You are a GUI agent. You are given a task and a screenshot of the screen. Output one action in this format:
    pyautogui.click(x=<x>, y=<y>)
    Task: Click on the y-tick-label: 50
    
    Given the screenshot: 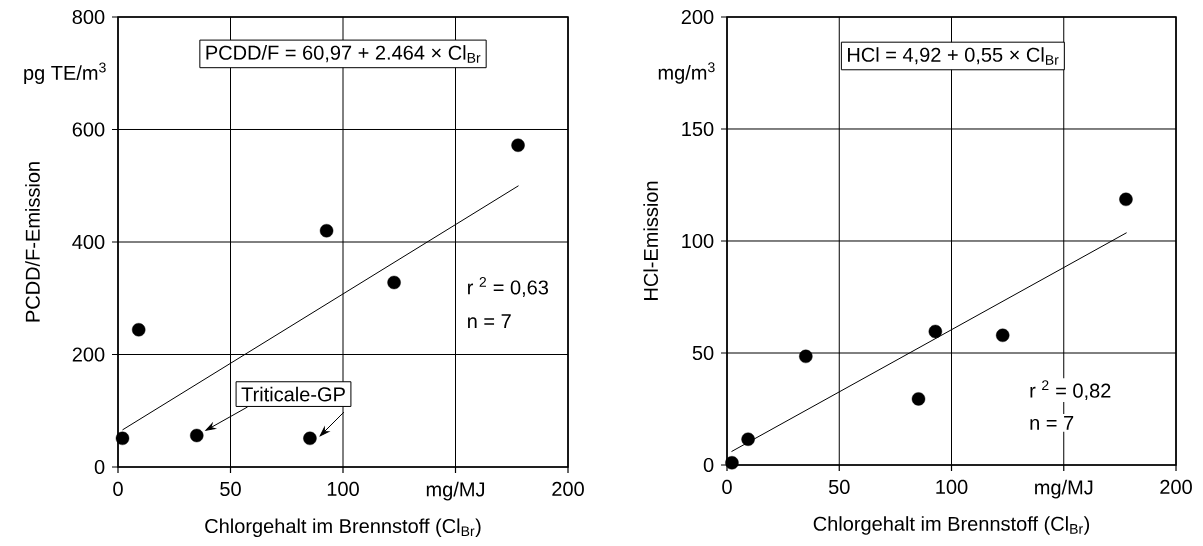 What is the action you would take?
    pyautogui.click(x=703, y=353)
    